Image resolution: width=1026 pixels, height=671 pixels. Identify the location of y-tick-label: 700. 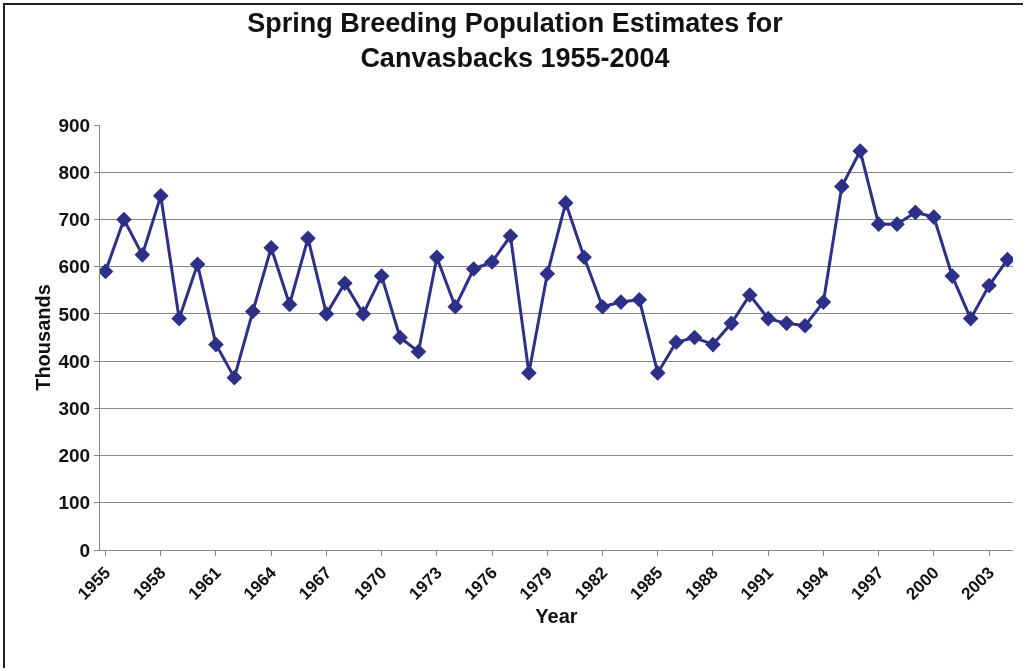
(74, 220).